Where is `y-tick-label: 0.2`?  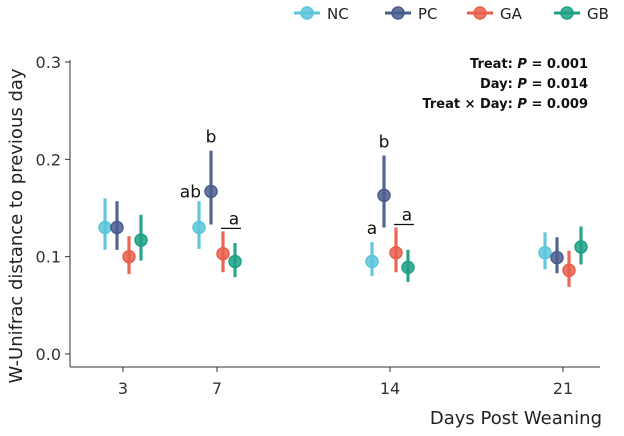 y-tick-label: 0.2 is located at coordinates (48, 159).